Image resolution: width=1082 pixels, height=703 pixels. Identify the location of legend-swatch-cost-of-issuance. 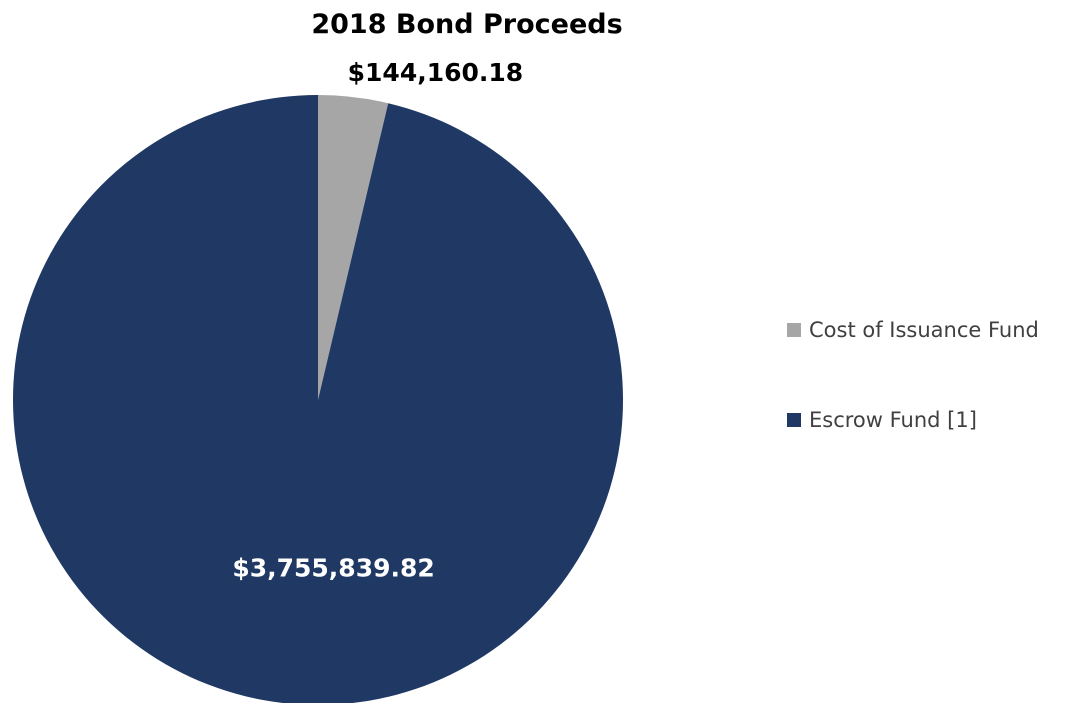
(794, 330).